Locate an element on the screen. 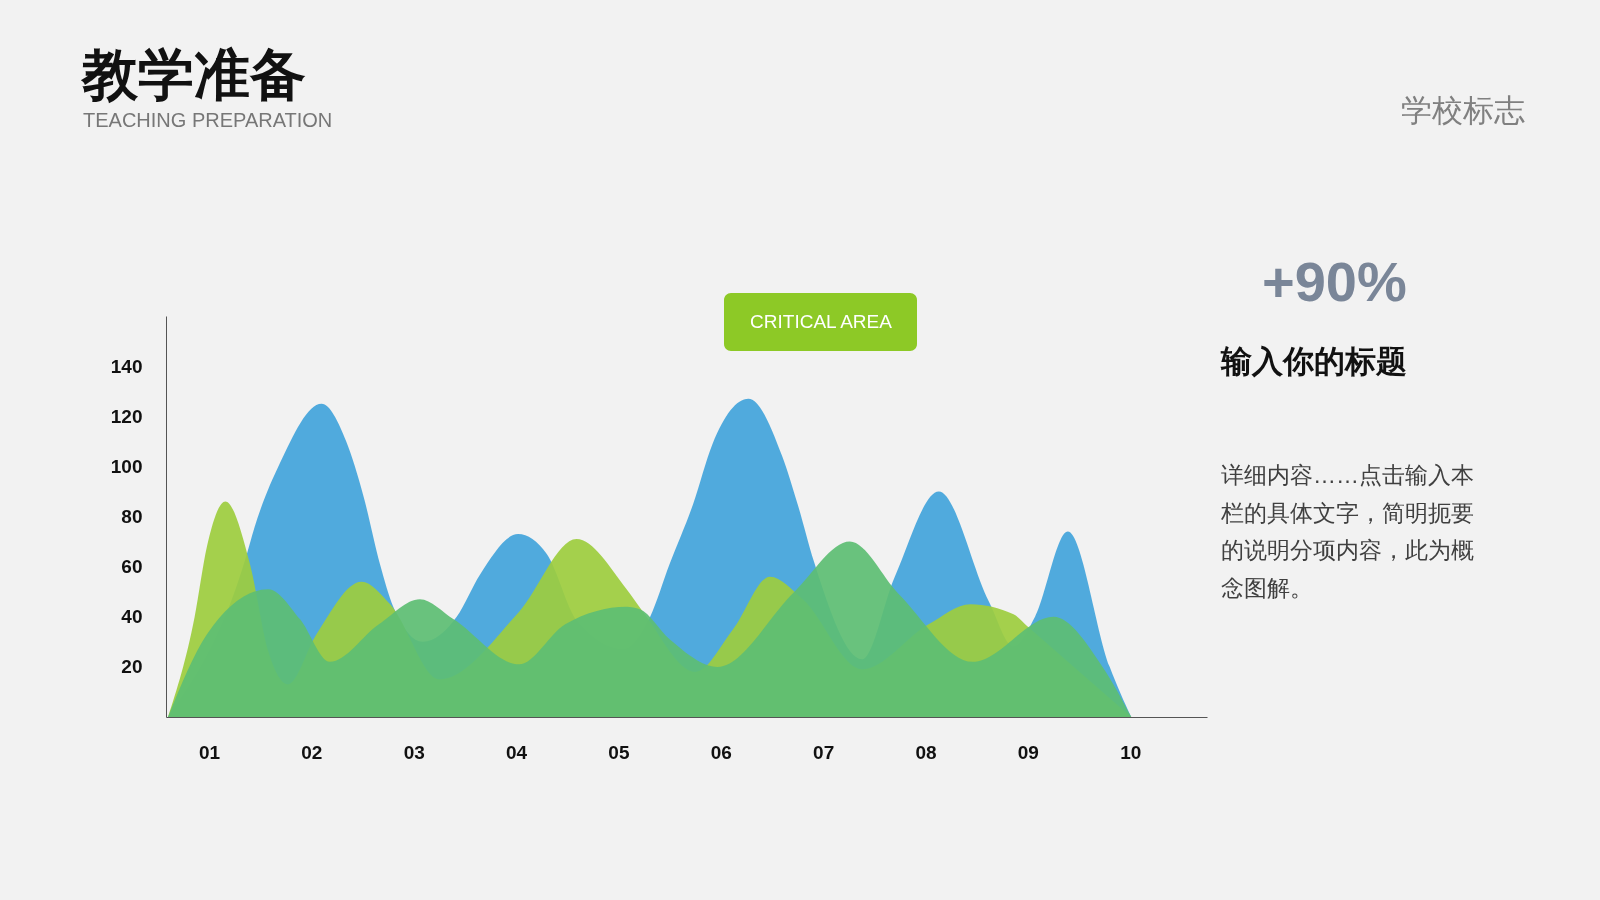 The height and width of the screenshot is (900, 1600). text: 详细内容……点击输入本栏的具体文字，简明扼要的说明分项内容，此为概念图解。 is located at coordinates (1347, 531).